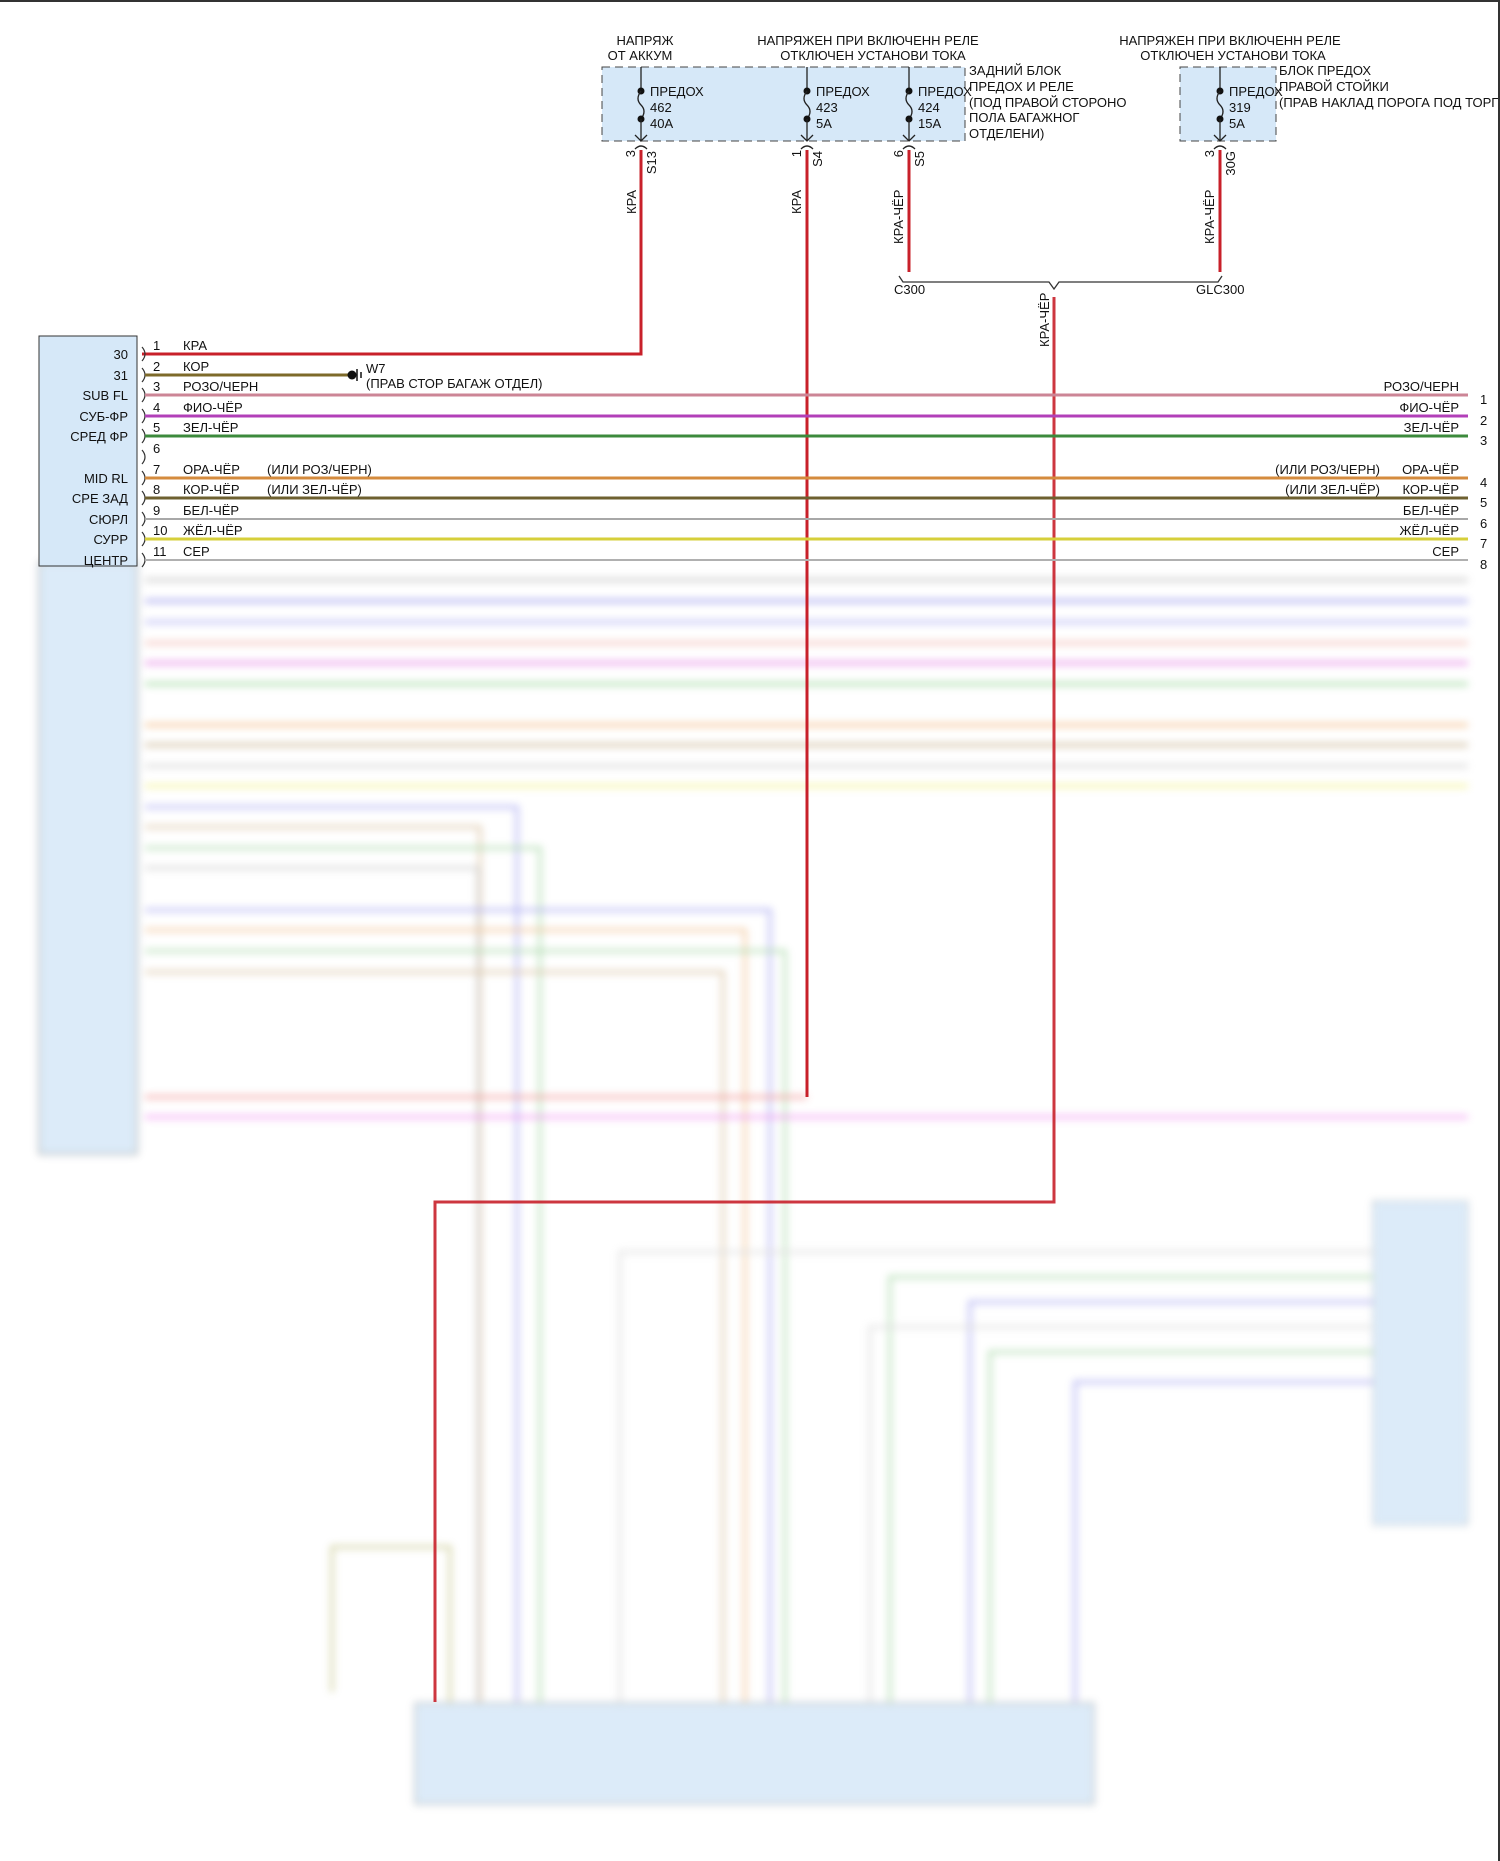 The height and width of the screenshot is (1861, 1500). What do you see at coordinates (196, 366) in the screenshot?
I see `wire-color-label: КОР` at bounding box center [196, 366].